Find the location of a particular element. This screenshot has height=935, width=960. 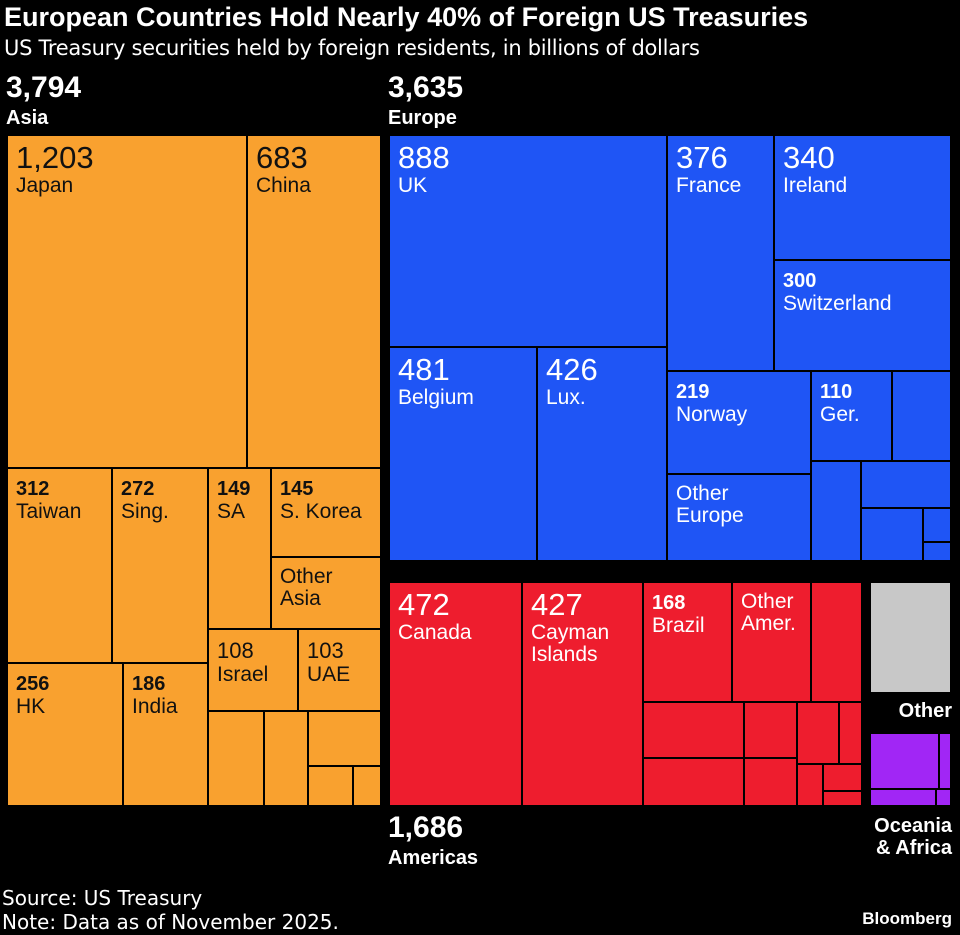

cell-label: Other Amer. is located at coordinates (768, 613).